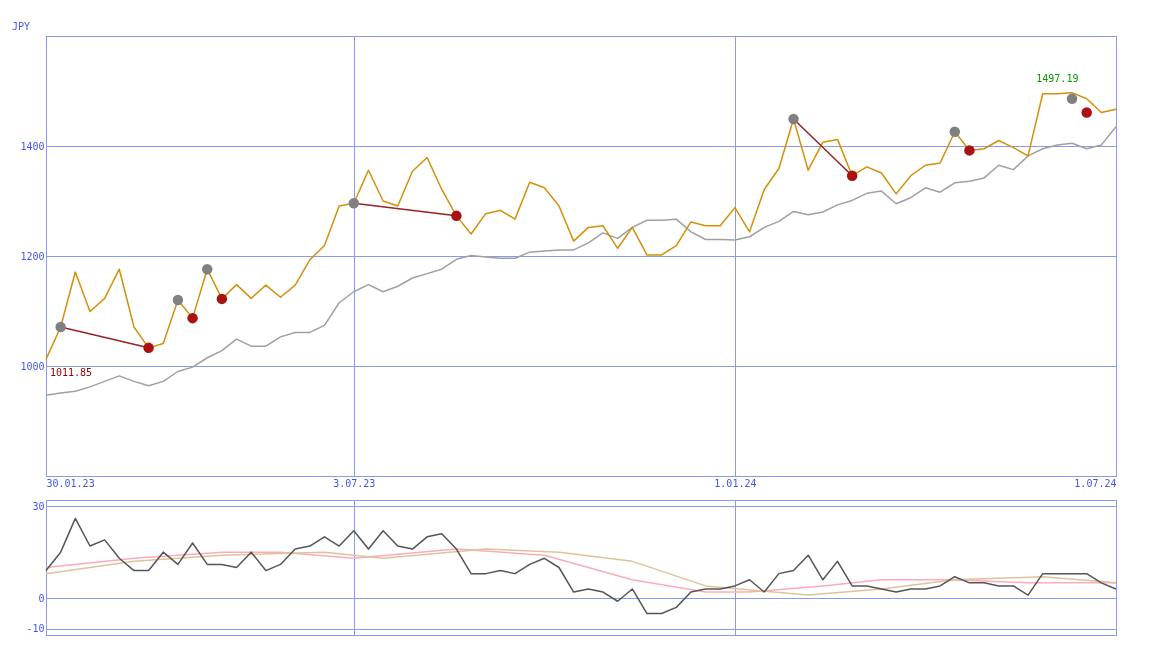  I want to click on annotation: 1011.85, so click(71, 373).